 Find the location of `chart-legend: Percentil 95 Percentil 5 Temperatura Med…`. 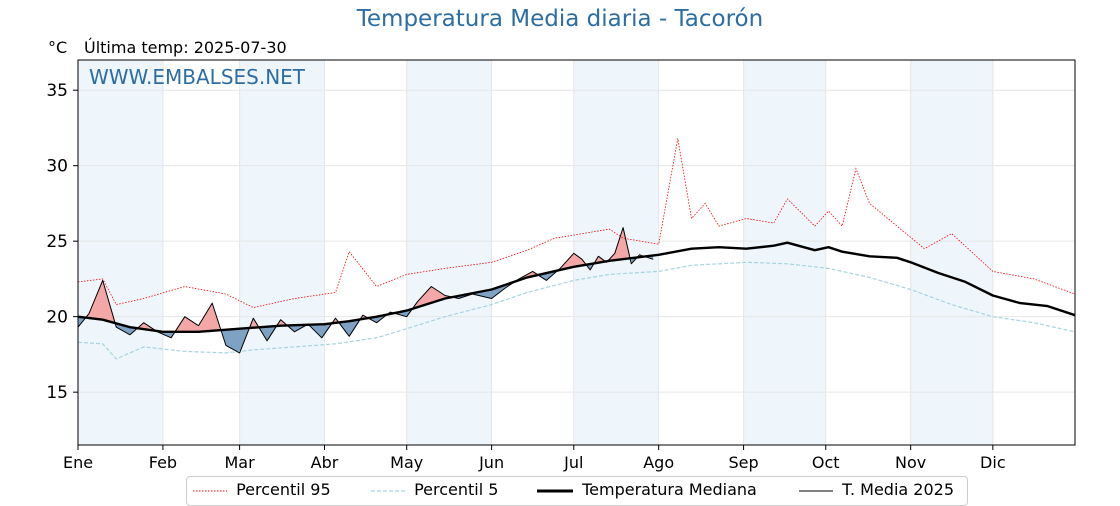

chart-legend: Percentil 95 Percentil 5 Temperatura Med… is located at coordinates (577, 491).